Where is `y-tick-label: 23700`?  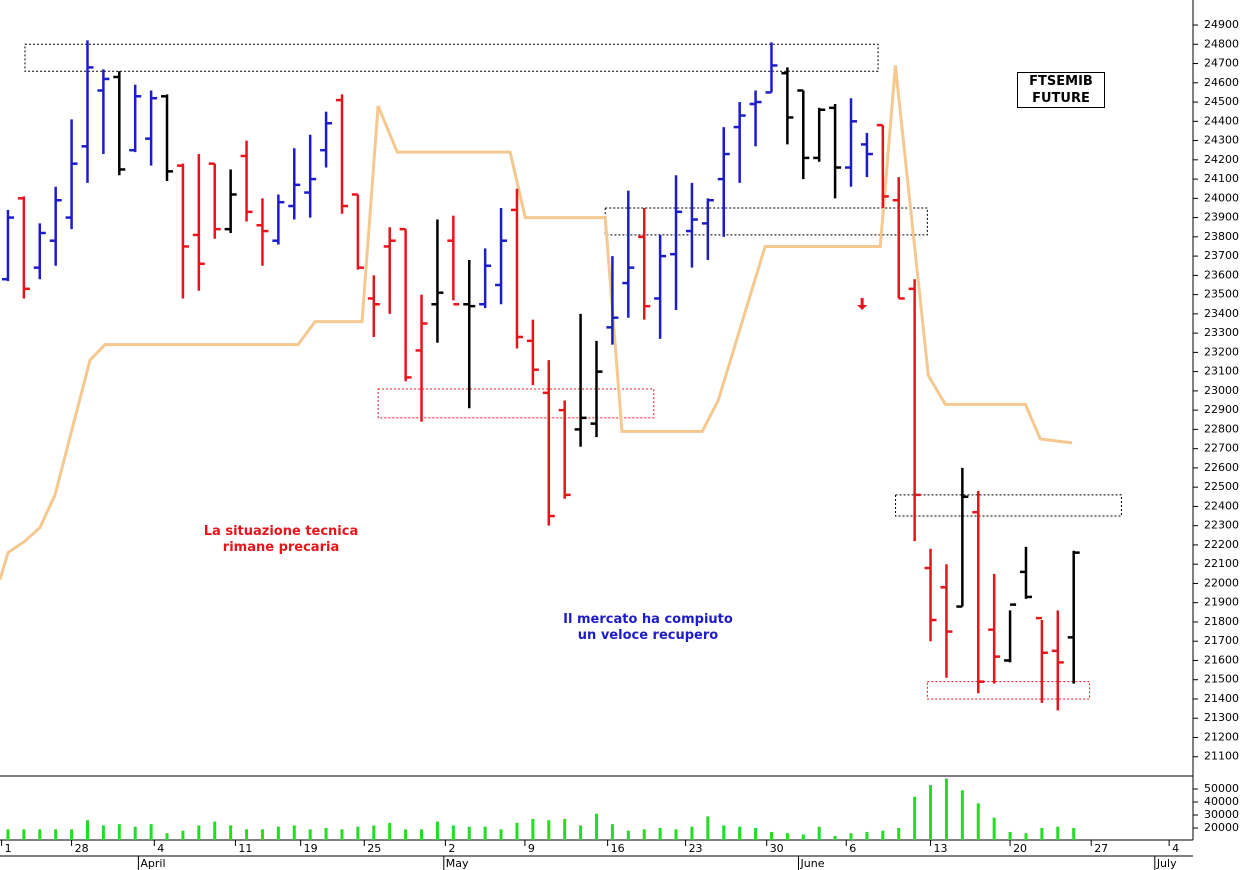
y-tick-label: 23700 is located at coordinates (1221, 255).